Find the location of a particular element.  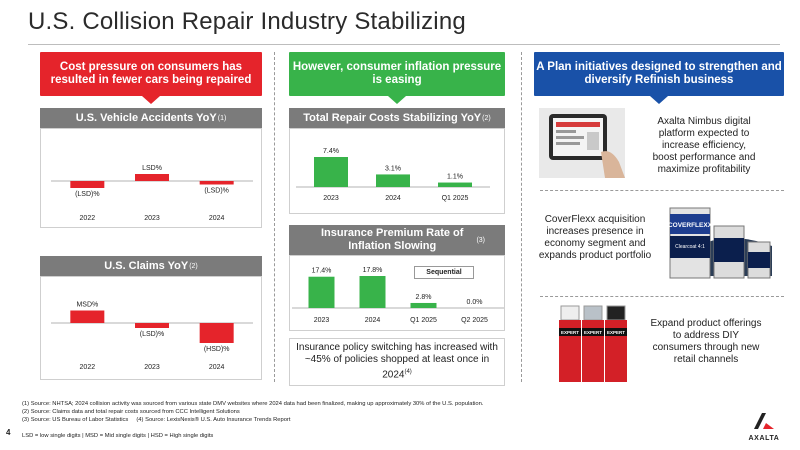

banner-arrow-red is located at coordinates (151, 100).